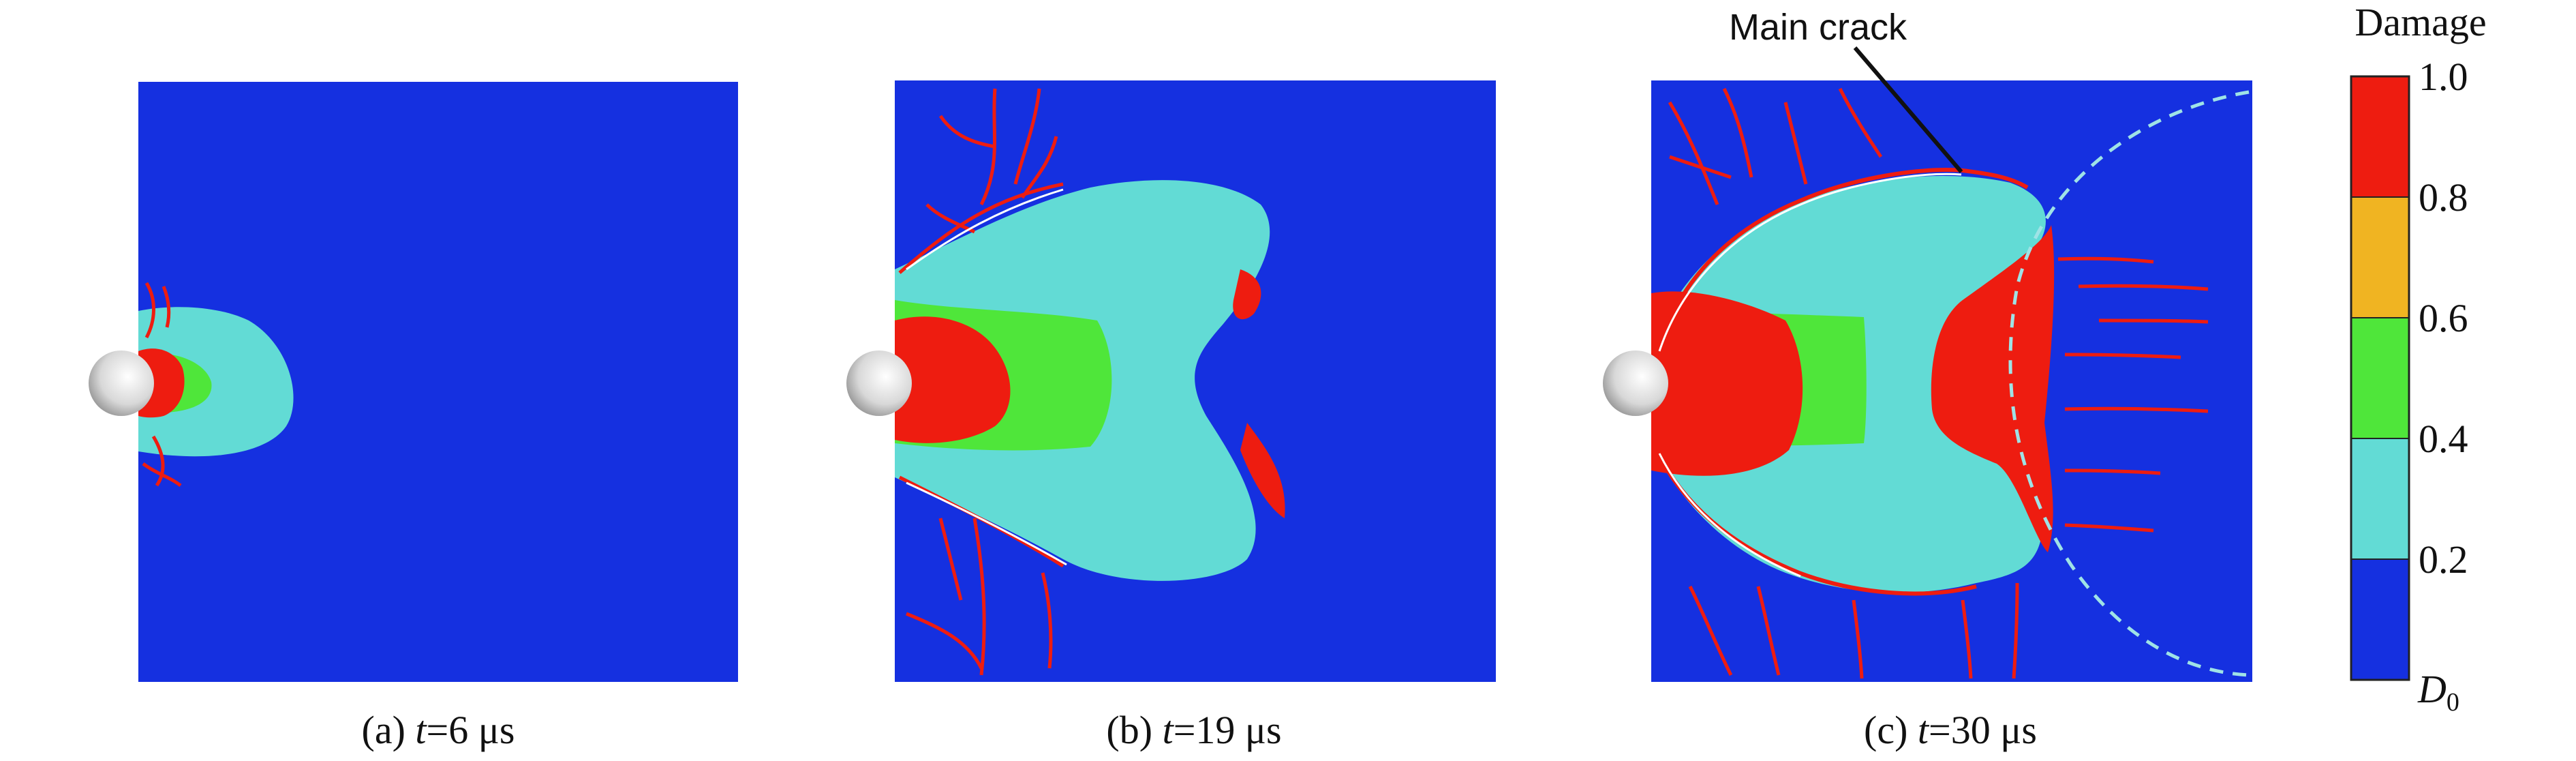  I want to click on colorbar-frame, so click(2380, 378).